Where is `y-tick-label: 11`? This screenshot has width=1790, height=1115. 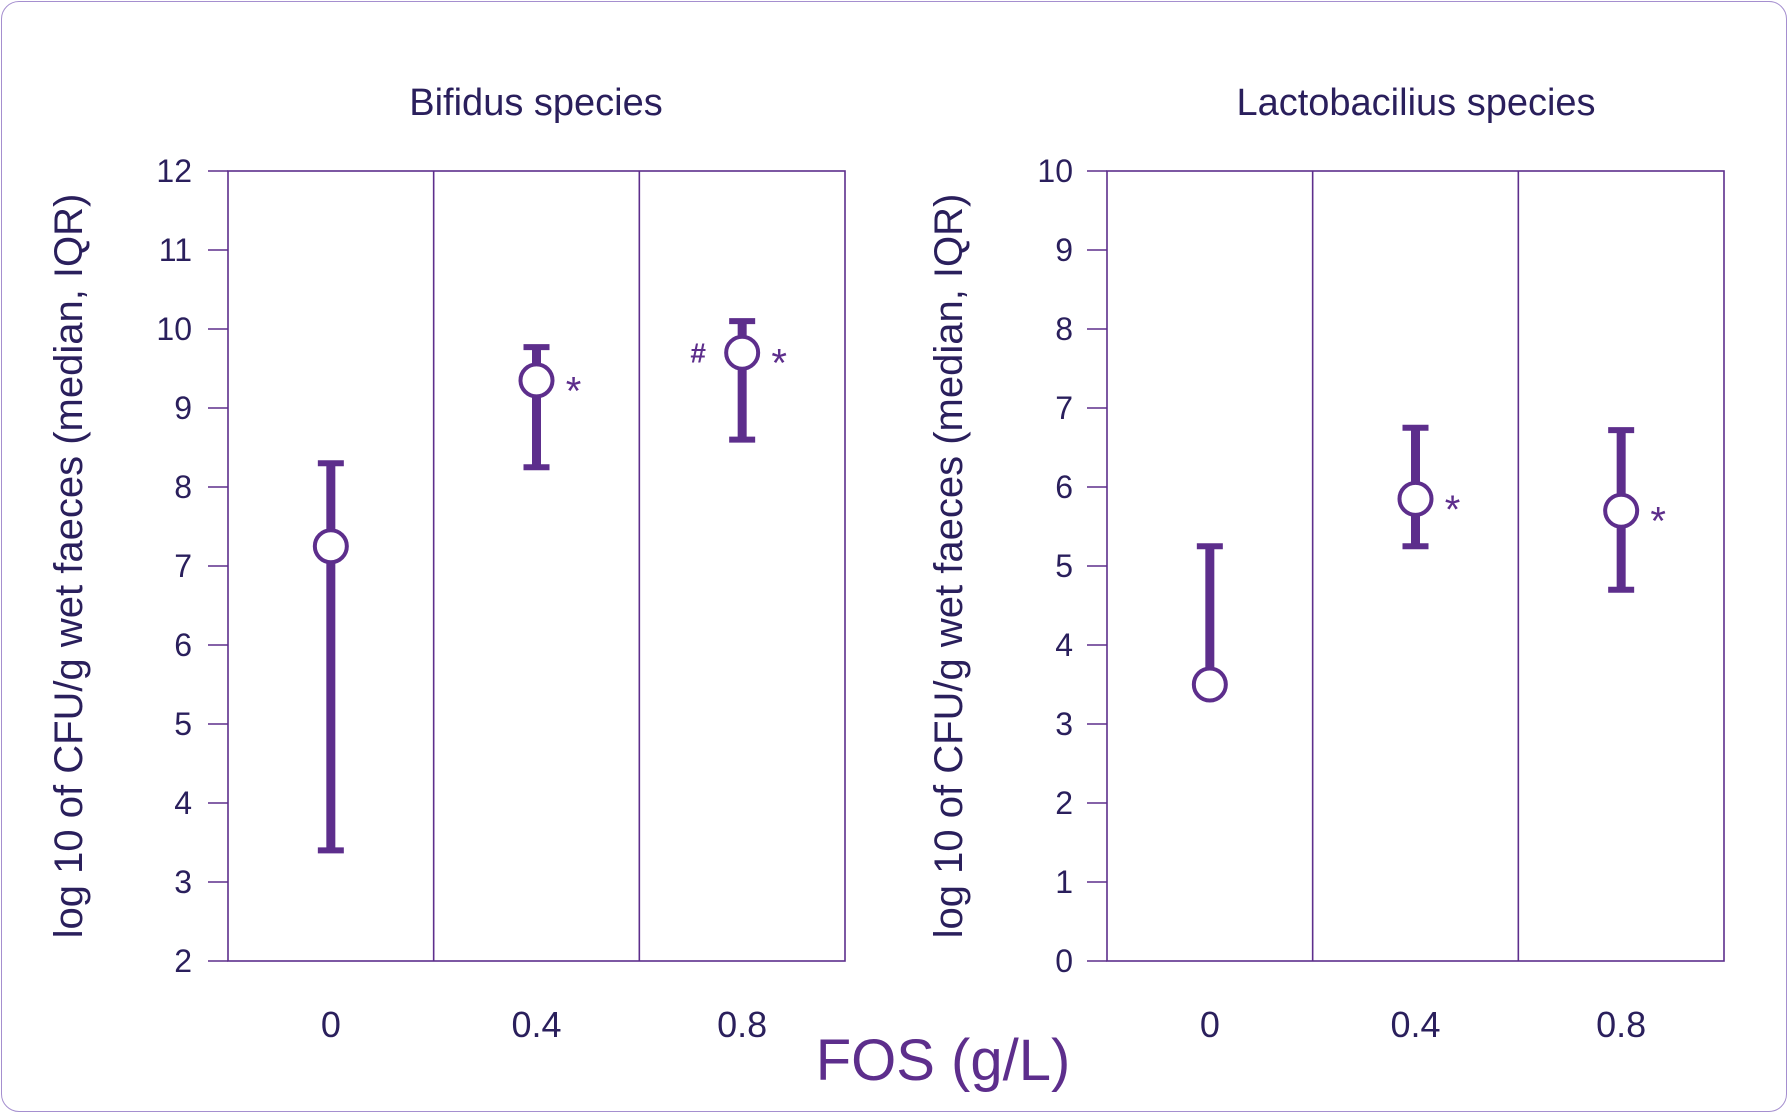 y-tick-label: 11 is located at coordinates (175, 250).